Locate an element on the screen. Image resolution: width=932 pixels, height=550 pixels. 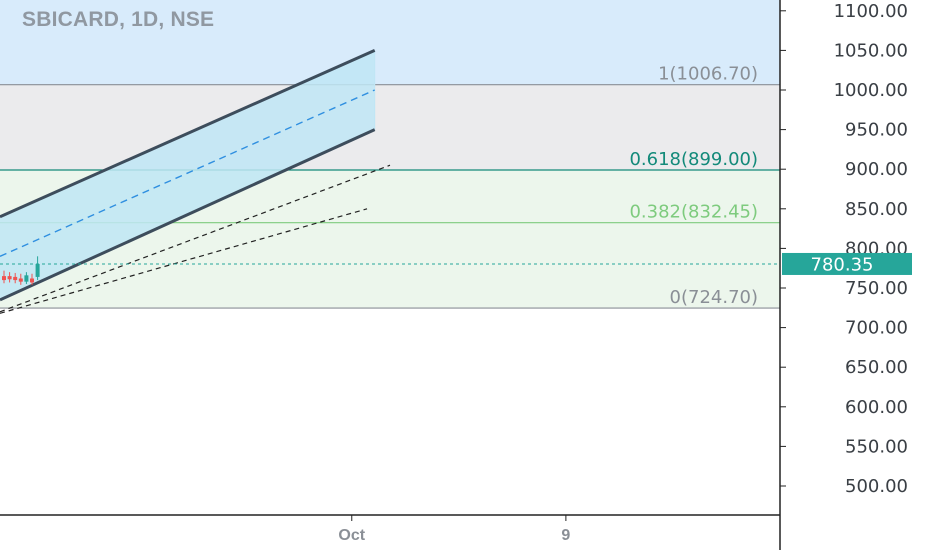
last-price-badge is located at coordinates (847, 263).